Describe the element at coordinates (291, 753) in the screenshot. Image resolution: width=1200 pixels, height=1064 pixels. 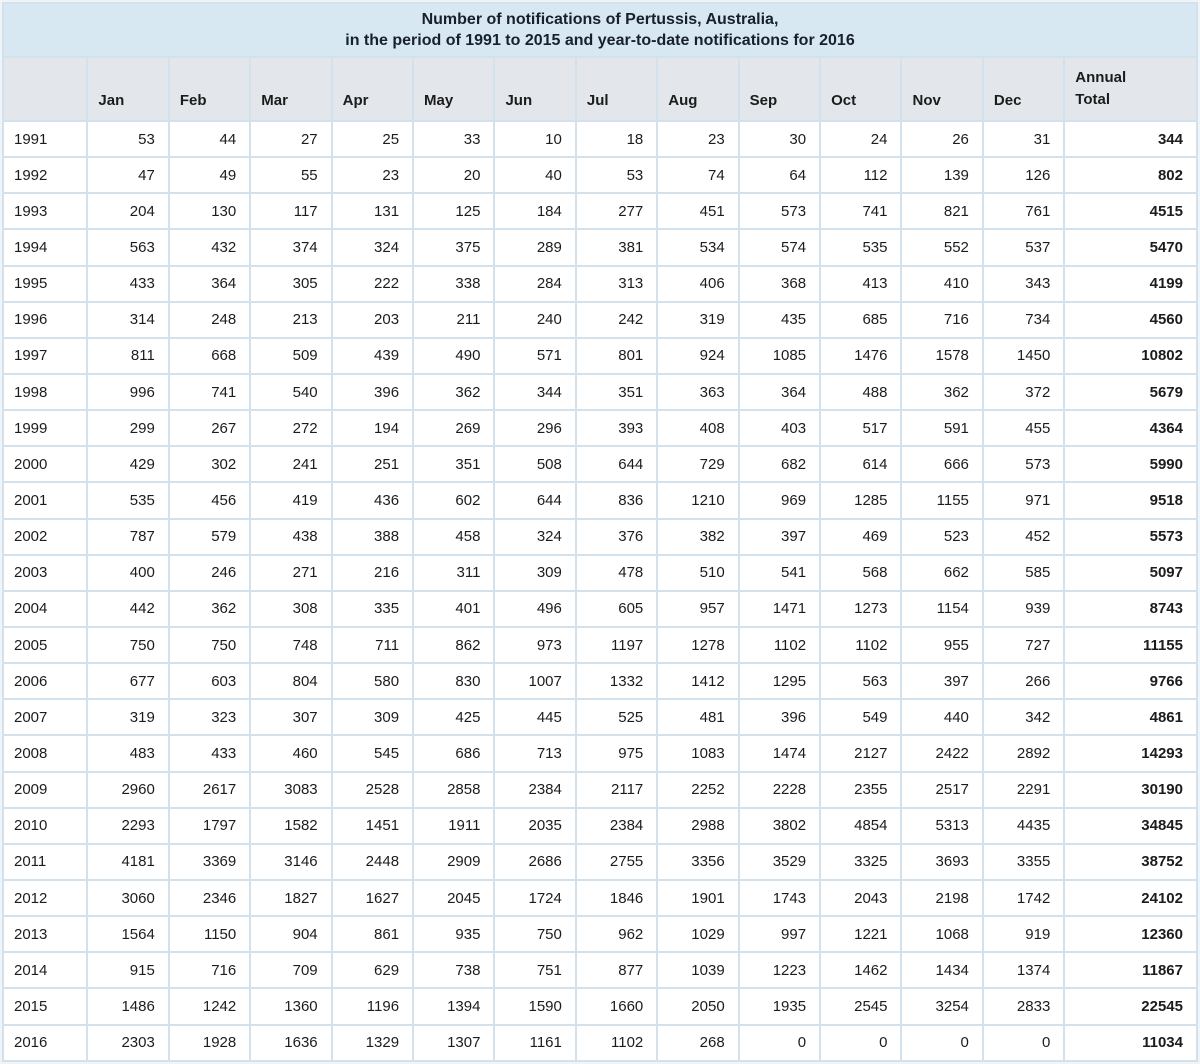
I see `month-value-mar: 460` at that location.